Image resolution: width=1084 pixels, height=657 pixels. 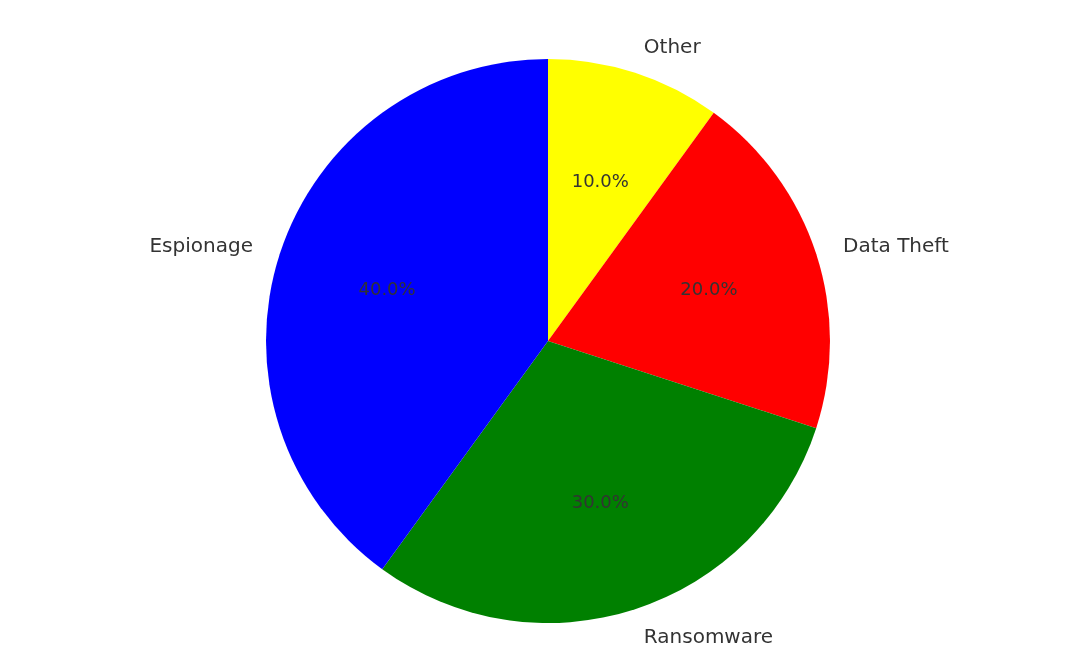 What do you see at coordinates (201, 245) in the screenshot?
I see `slice-label: Espionage` at bounding box center [201, 245].